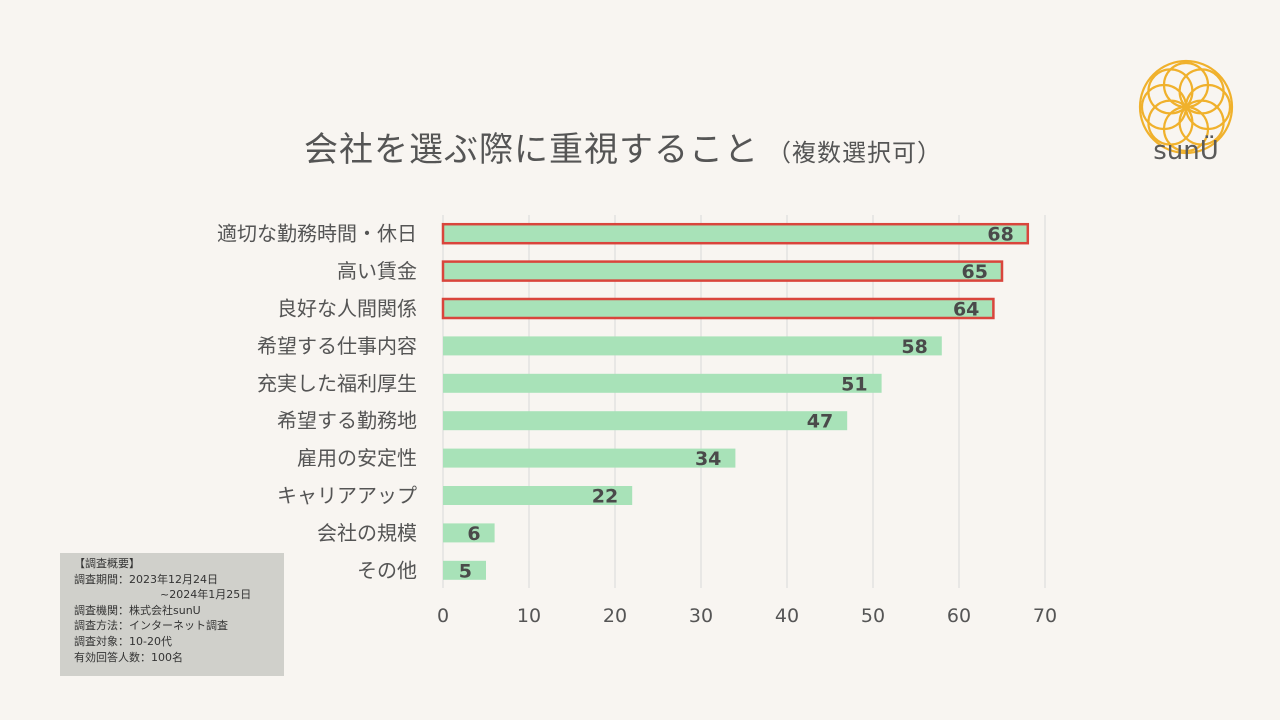 This screenshot has height=720, width=1280. I want to click on logo-text: sunÜ, so click(1186, 151).